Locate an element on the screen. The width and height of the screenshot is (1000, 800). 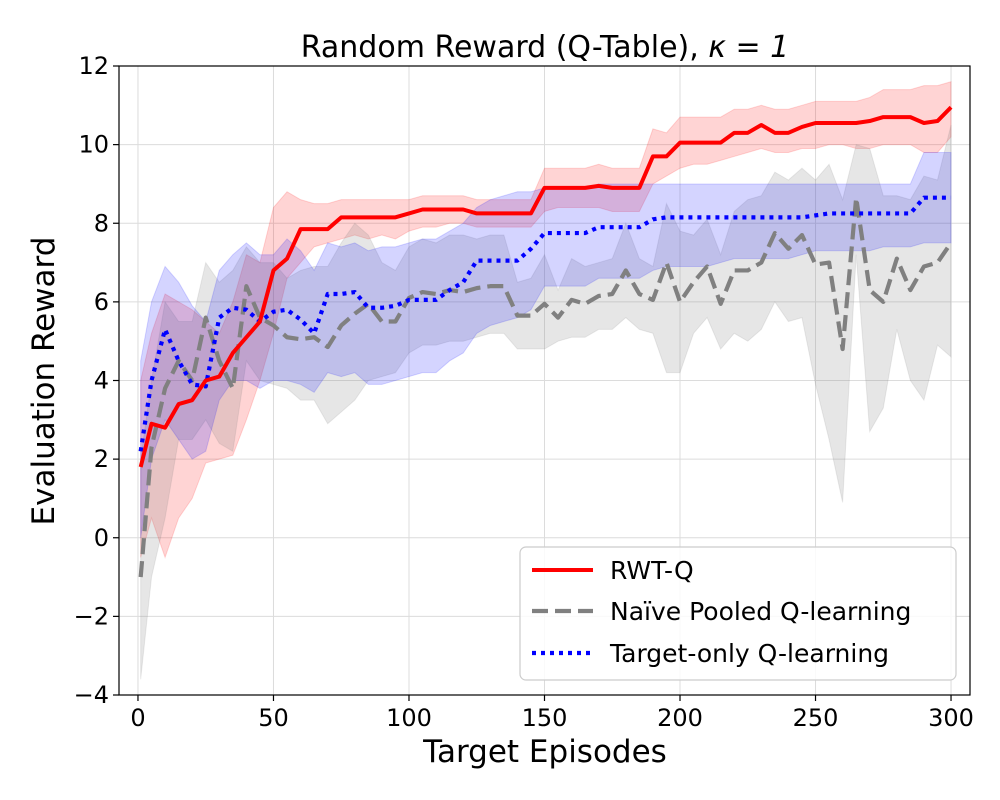
y-axis-ticks: −4 −2 0 2 4 6 8 10 12 is located at coordinates (96, 380).